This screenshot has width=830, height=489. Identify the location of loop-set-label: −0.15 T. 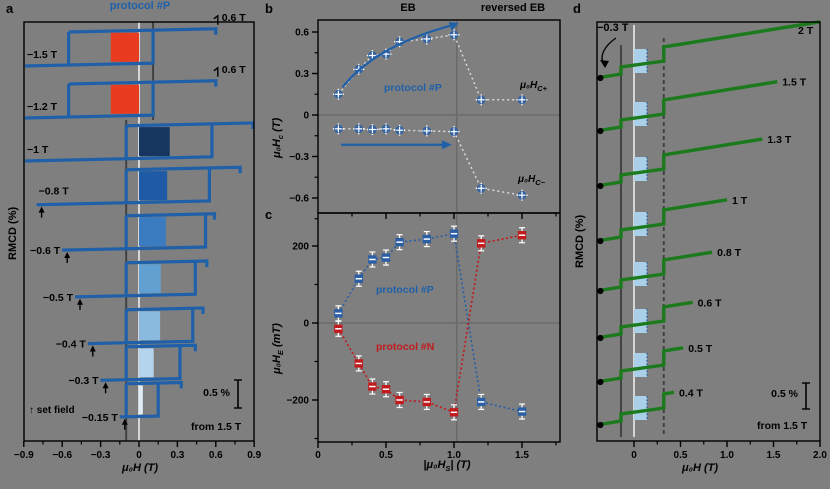
(100, 418).